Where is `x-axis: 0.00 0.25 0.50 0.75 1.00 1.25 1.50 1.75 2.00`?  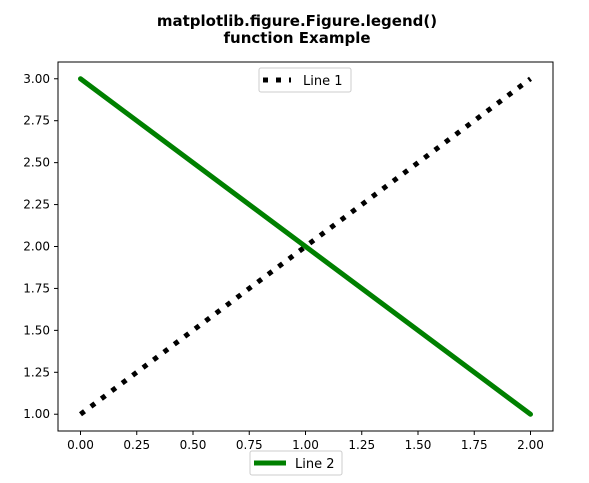 x-axis: 0.00 0.25 0.50 0.75 1.00 1.25 1.50 1.75 2.00 is located at coordinates (305, 441).